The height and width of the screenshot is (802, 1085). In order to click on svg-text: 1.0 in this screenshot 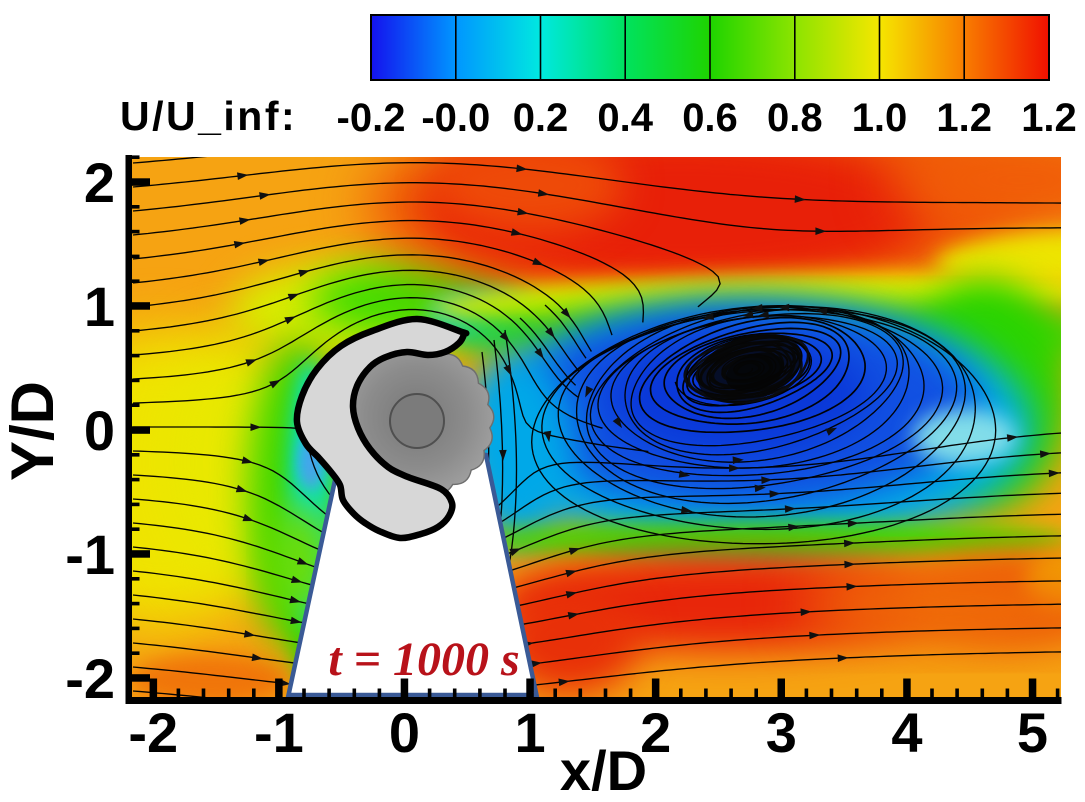, I will do `click(880, 118)`.